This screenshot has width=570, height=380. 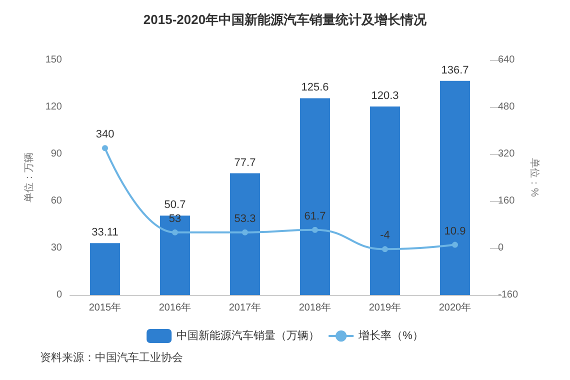 I want to click on data-label: 53, so click(x=175, y=218).